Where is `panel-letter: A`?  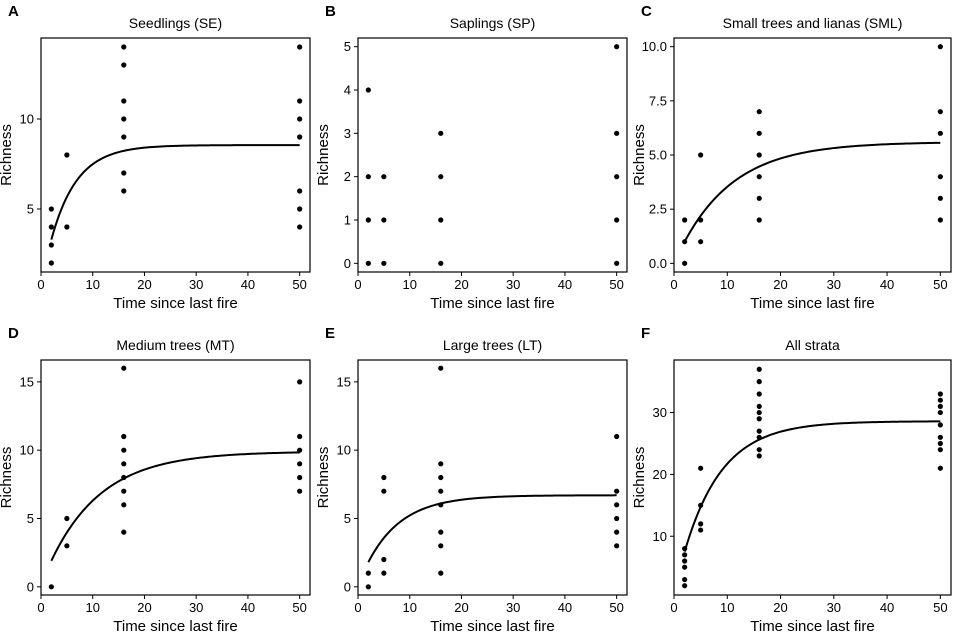
panel-letter: A is located at coordinates (13, 11).